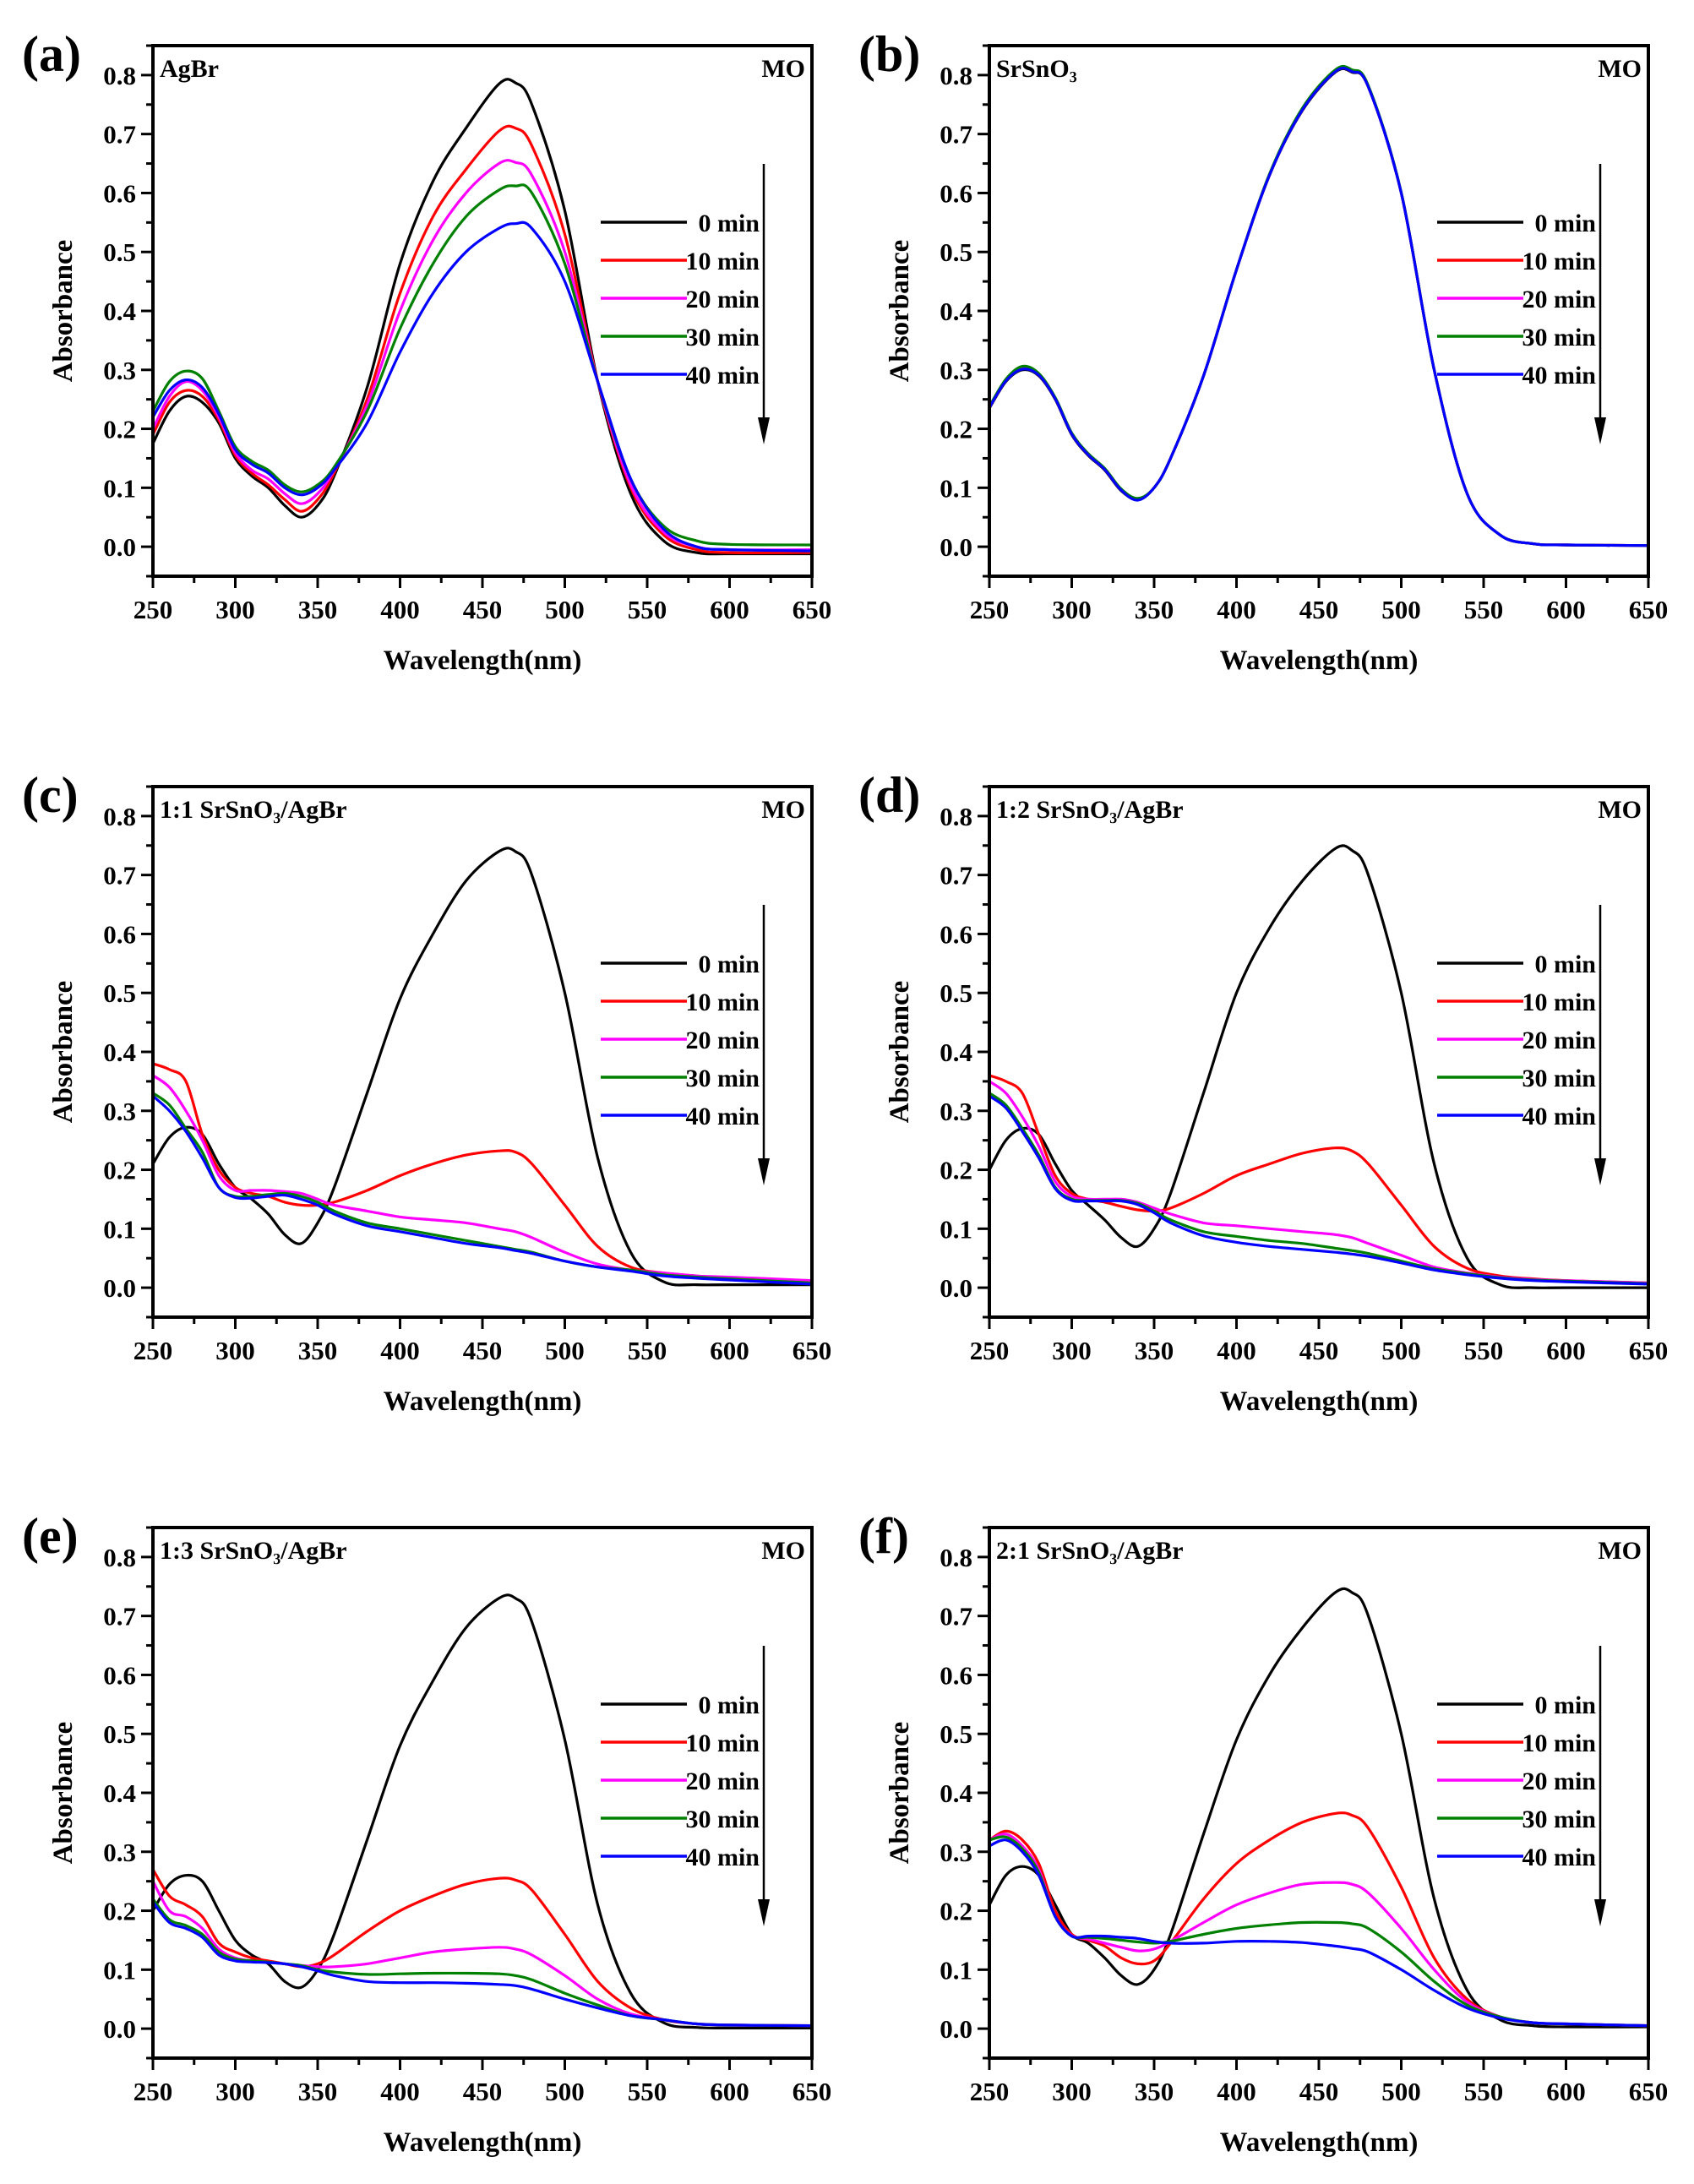 The height and width of the screenshot is (2184, 1694). Describe the element at coordinates (889, 54) in the screenshot. I see `panel-letter: (b)` at that location.